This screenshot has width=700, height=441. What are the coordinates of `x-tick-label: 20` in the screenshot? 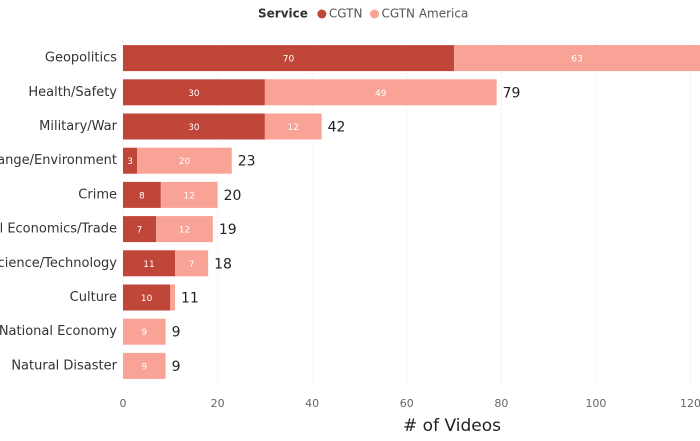 It's located at (218, 403).